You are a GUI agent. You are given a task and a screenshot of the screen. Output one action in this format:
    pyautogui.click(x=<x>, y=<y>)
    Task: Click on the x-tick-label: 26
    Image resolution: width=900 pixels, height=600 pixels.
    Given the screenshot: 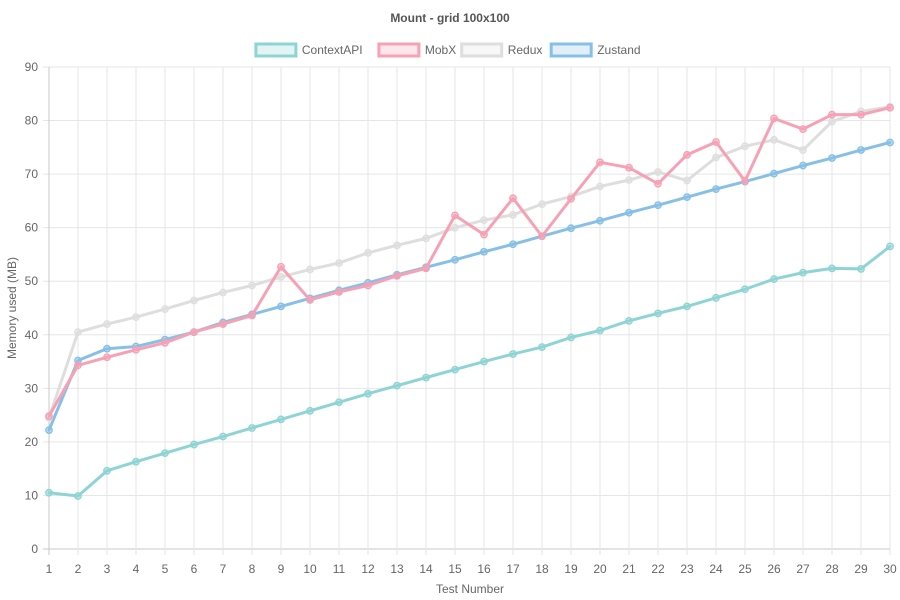 What is the action you would take?
    pyautogui.click(x=774, y=569)
    